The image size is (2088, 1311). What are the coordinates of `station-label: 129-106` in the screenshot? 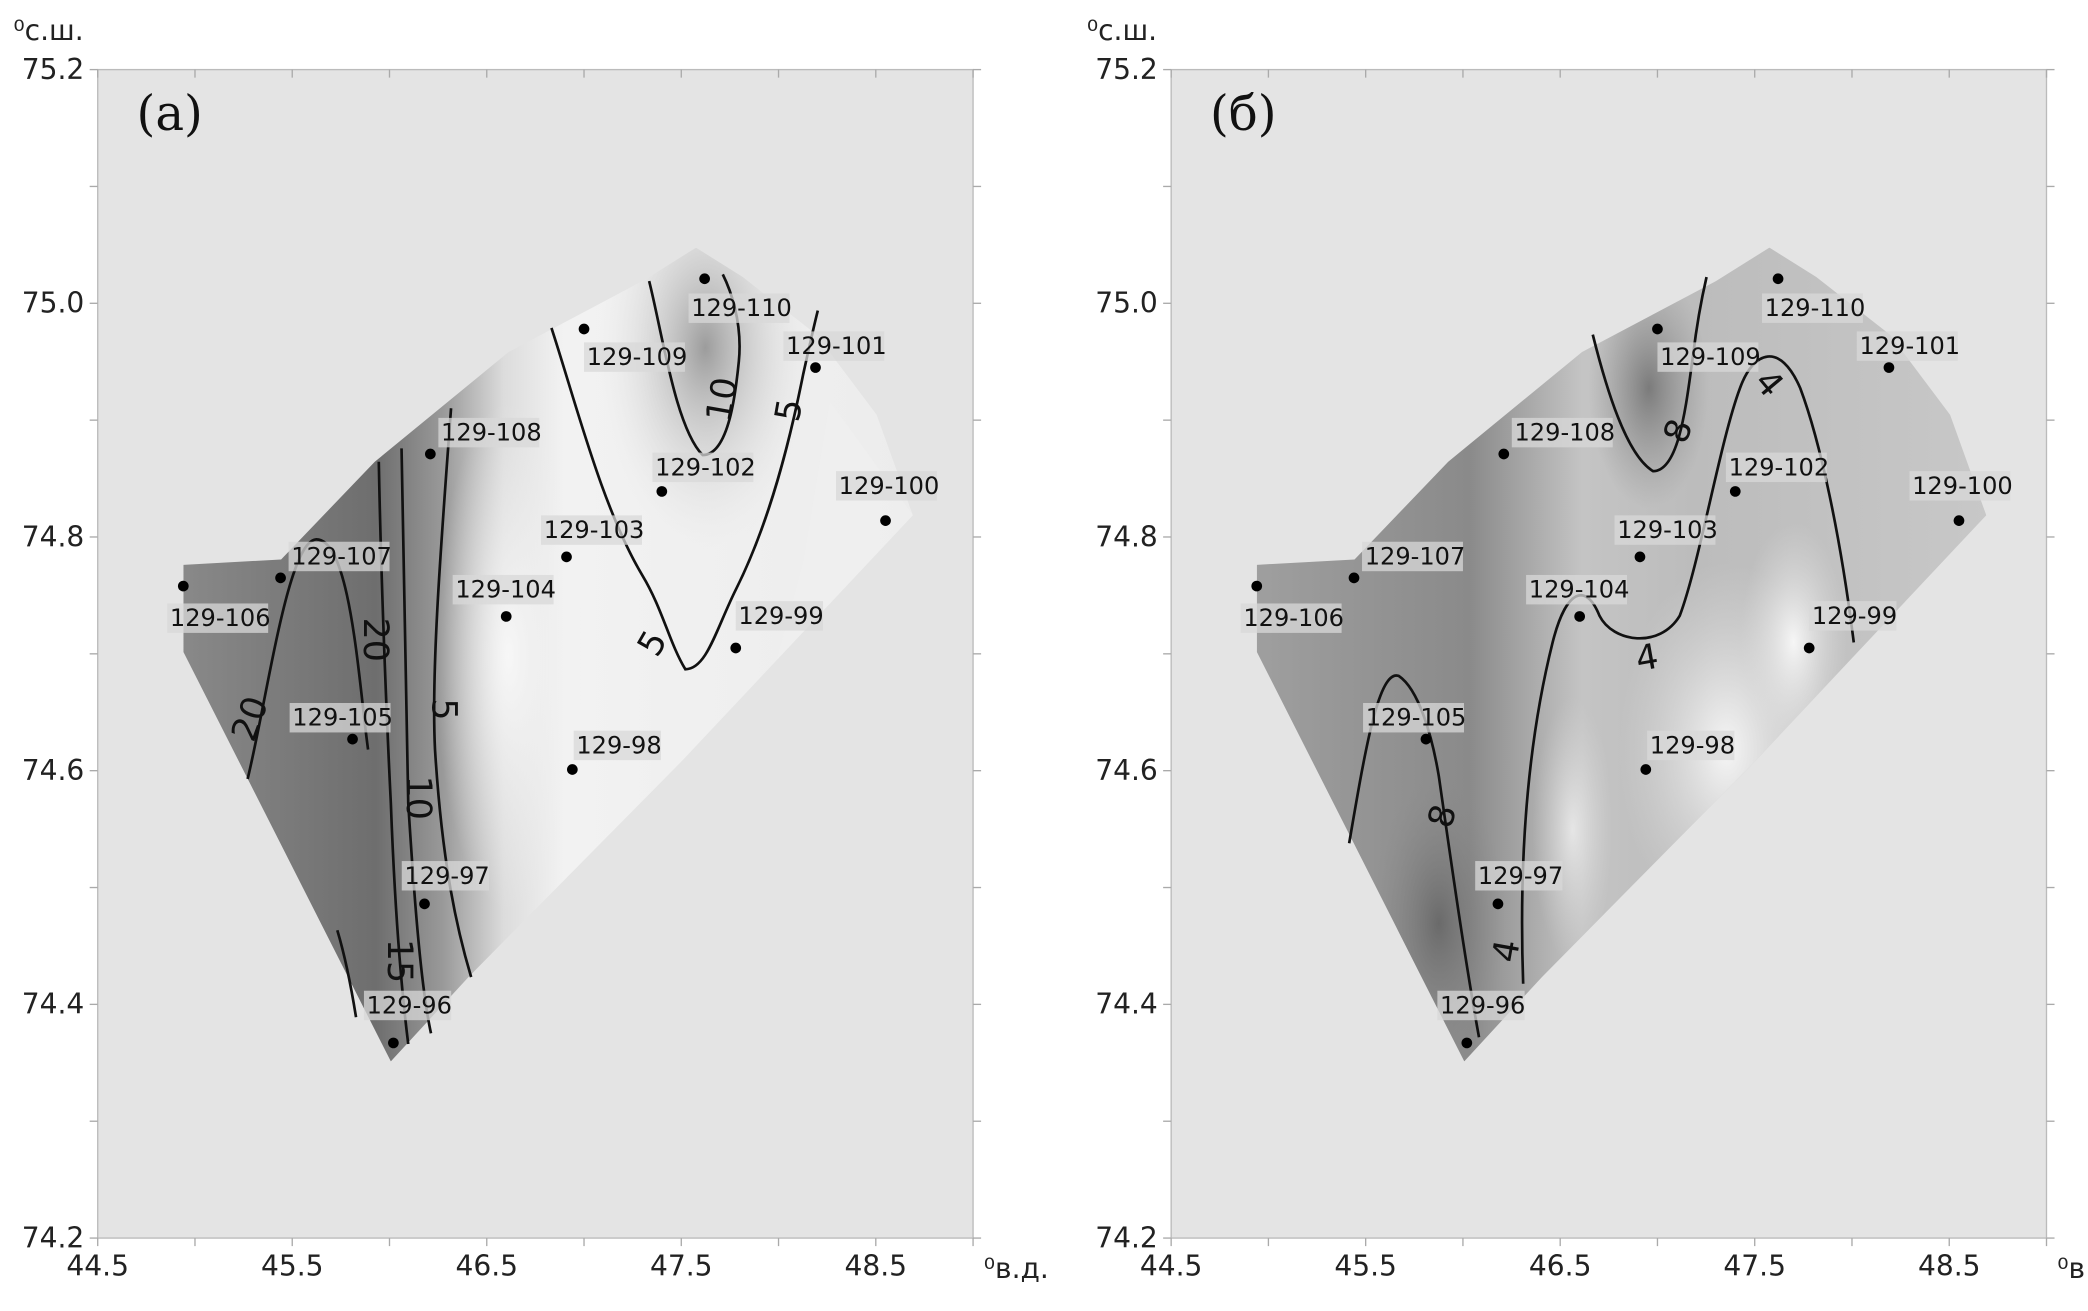 It's located at (220, 618).